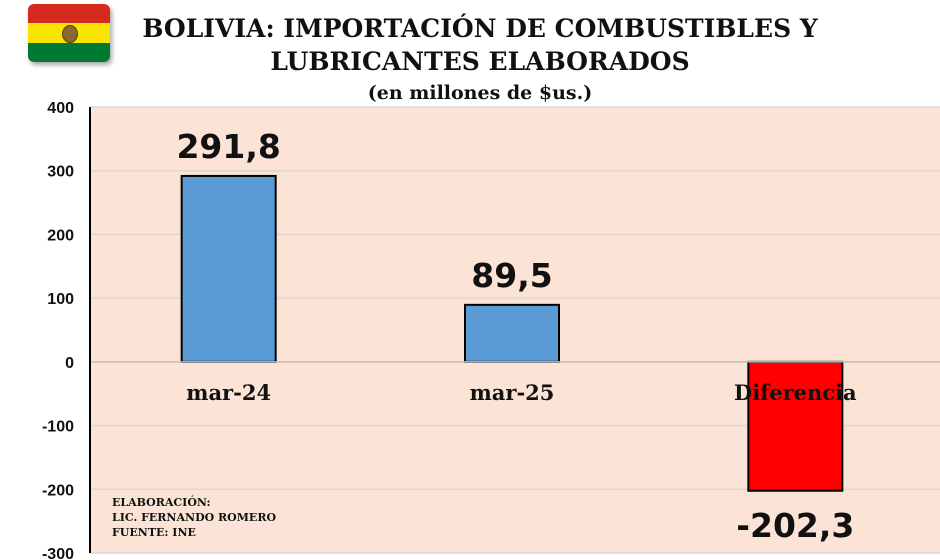 The width and height of the screenshot is (940, 560). What do you see at coordinates (60, 108) in the screenshot?
I see `y-tick-label: 400` at bounding box center [60, 108].